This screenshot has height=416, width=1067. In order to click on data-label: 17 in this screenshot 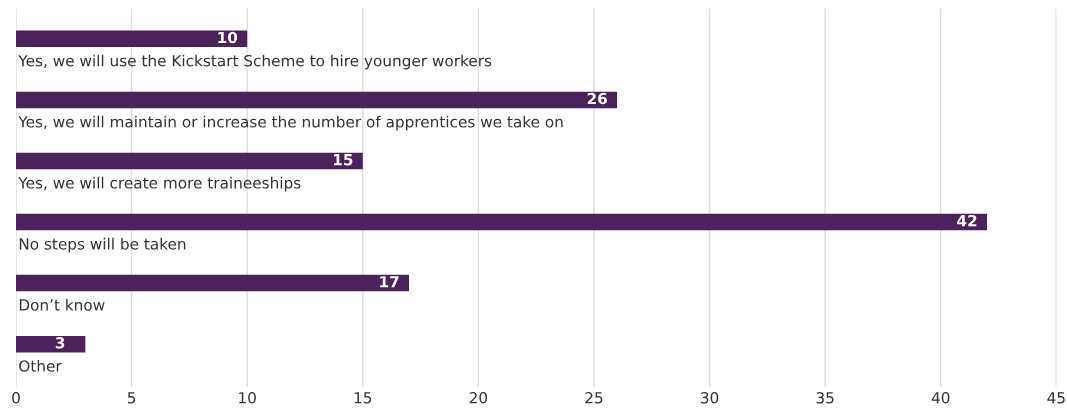, I will do `click(389, 282)`.